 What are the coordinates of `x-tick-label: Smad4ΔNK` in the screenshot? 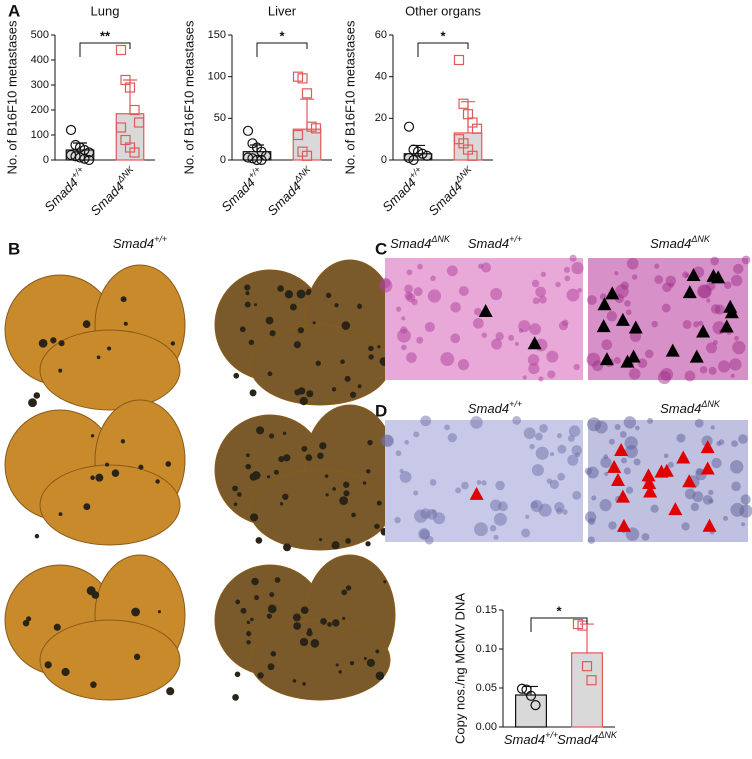 It's located at (451, 191).